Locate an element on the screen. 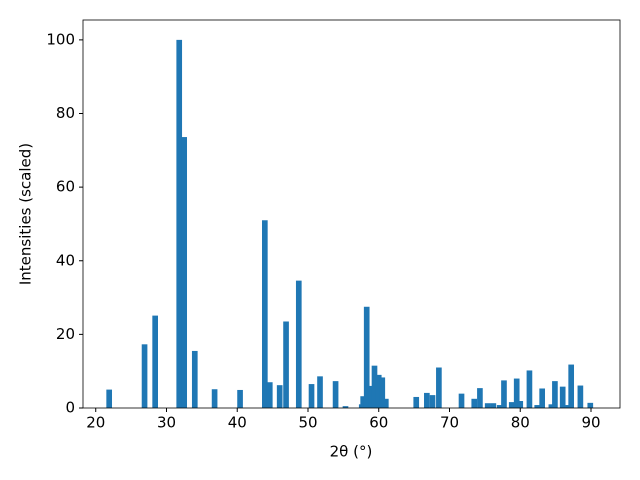 The image size is (640, 480). y-tick-label: 40 is located at coordinates (65, 260).